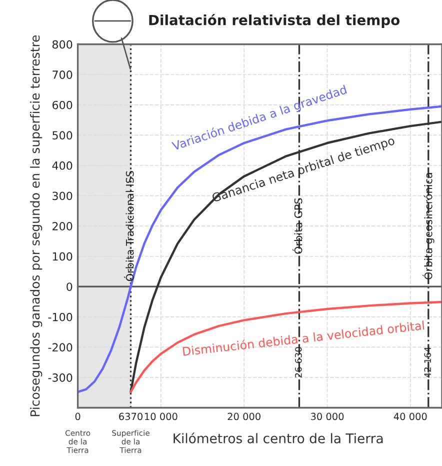  I want to click on x-tick-label: 30 000, so click(327, 416).